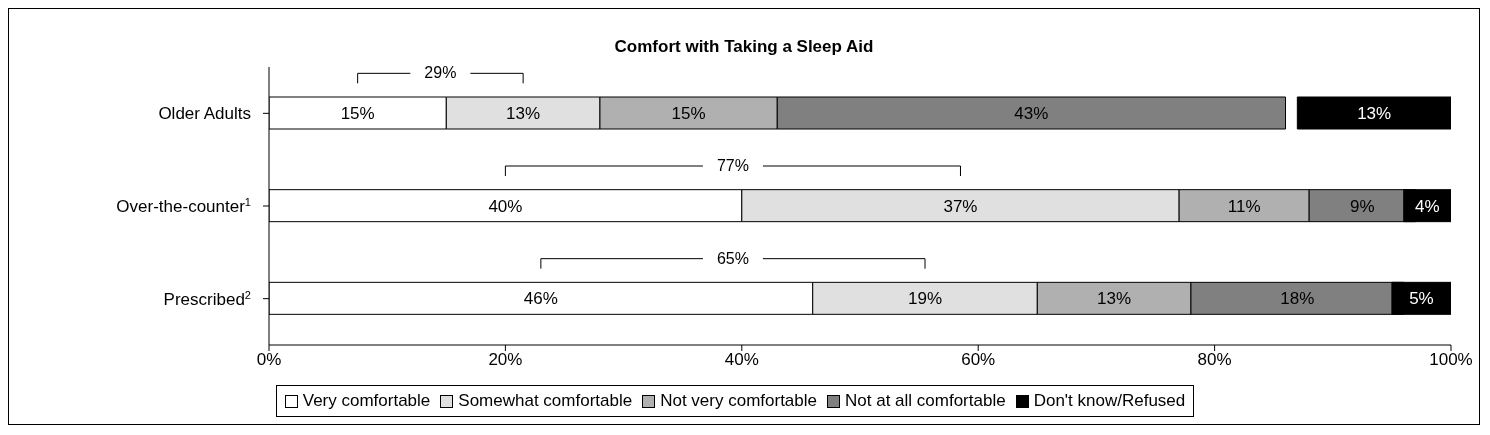  Describe the element at coordinates (1297, 299) in the screenshot. I see `data-label: 18%` at that location.